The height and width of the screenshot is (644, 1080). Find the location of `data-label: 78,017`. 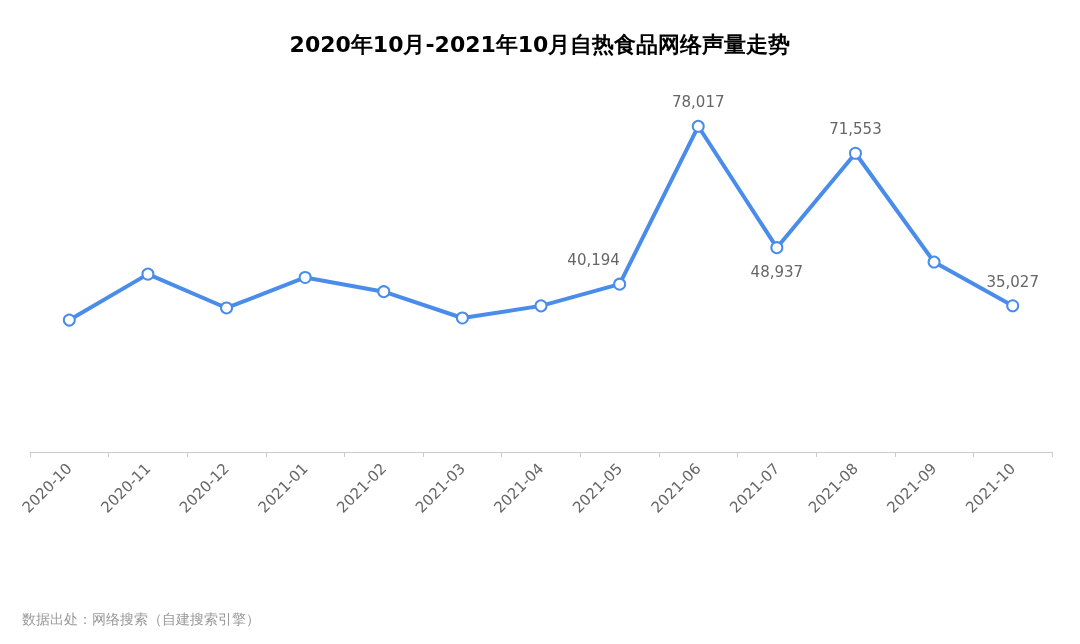

data-label: 78,017 is located at coordinates (698, 102).